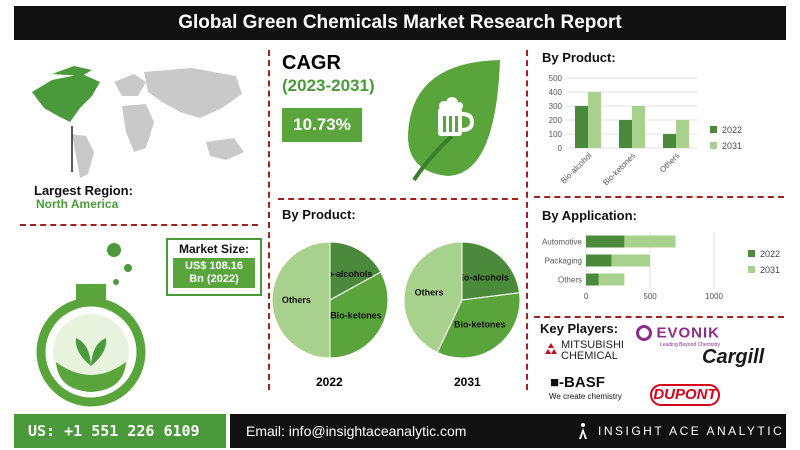  I want to click on phone-bar: US: +1 551 226 6109, so click(120, 431).